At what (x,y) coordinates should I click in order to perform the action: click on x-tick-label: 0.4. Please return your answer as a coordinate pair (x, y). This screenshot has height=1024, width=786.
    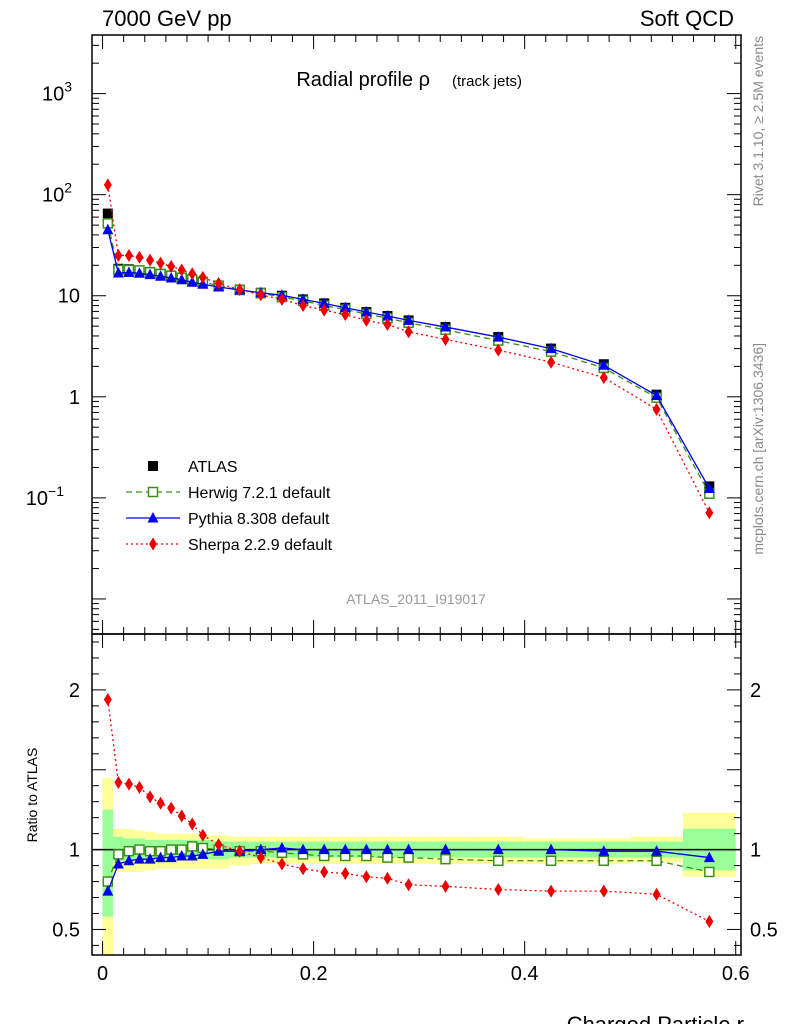
    Looking at the image, I should click on (525, 974).